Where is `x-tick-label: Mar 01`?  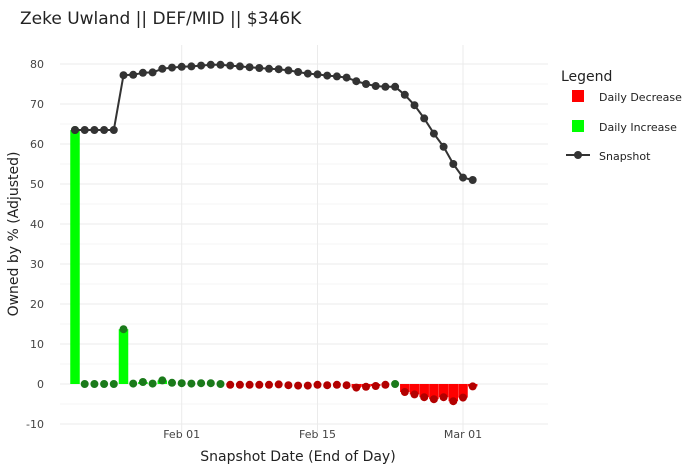 x-tick-label: Mar 01 is located at coordinates (463, 434).